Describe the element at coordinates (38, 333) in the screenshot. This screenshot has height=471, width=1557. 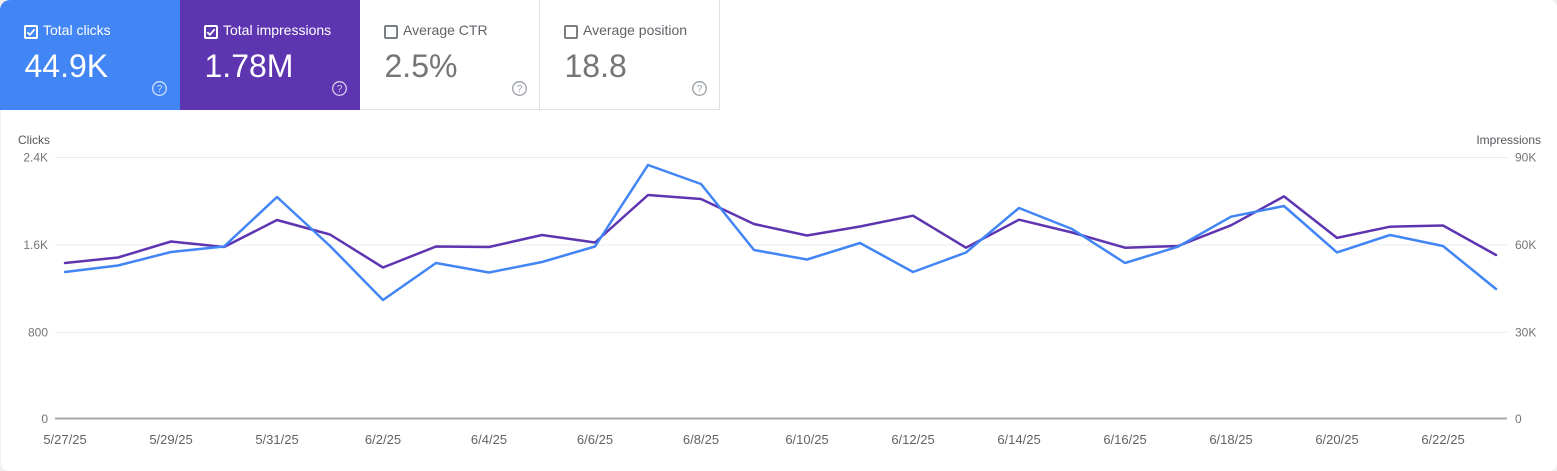
I see `svg-text: 800` at that location.